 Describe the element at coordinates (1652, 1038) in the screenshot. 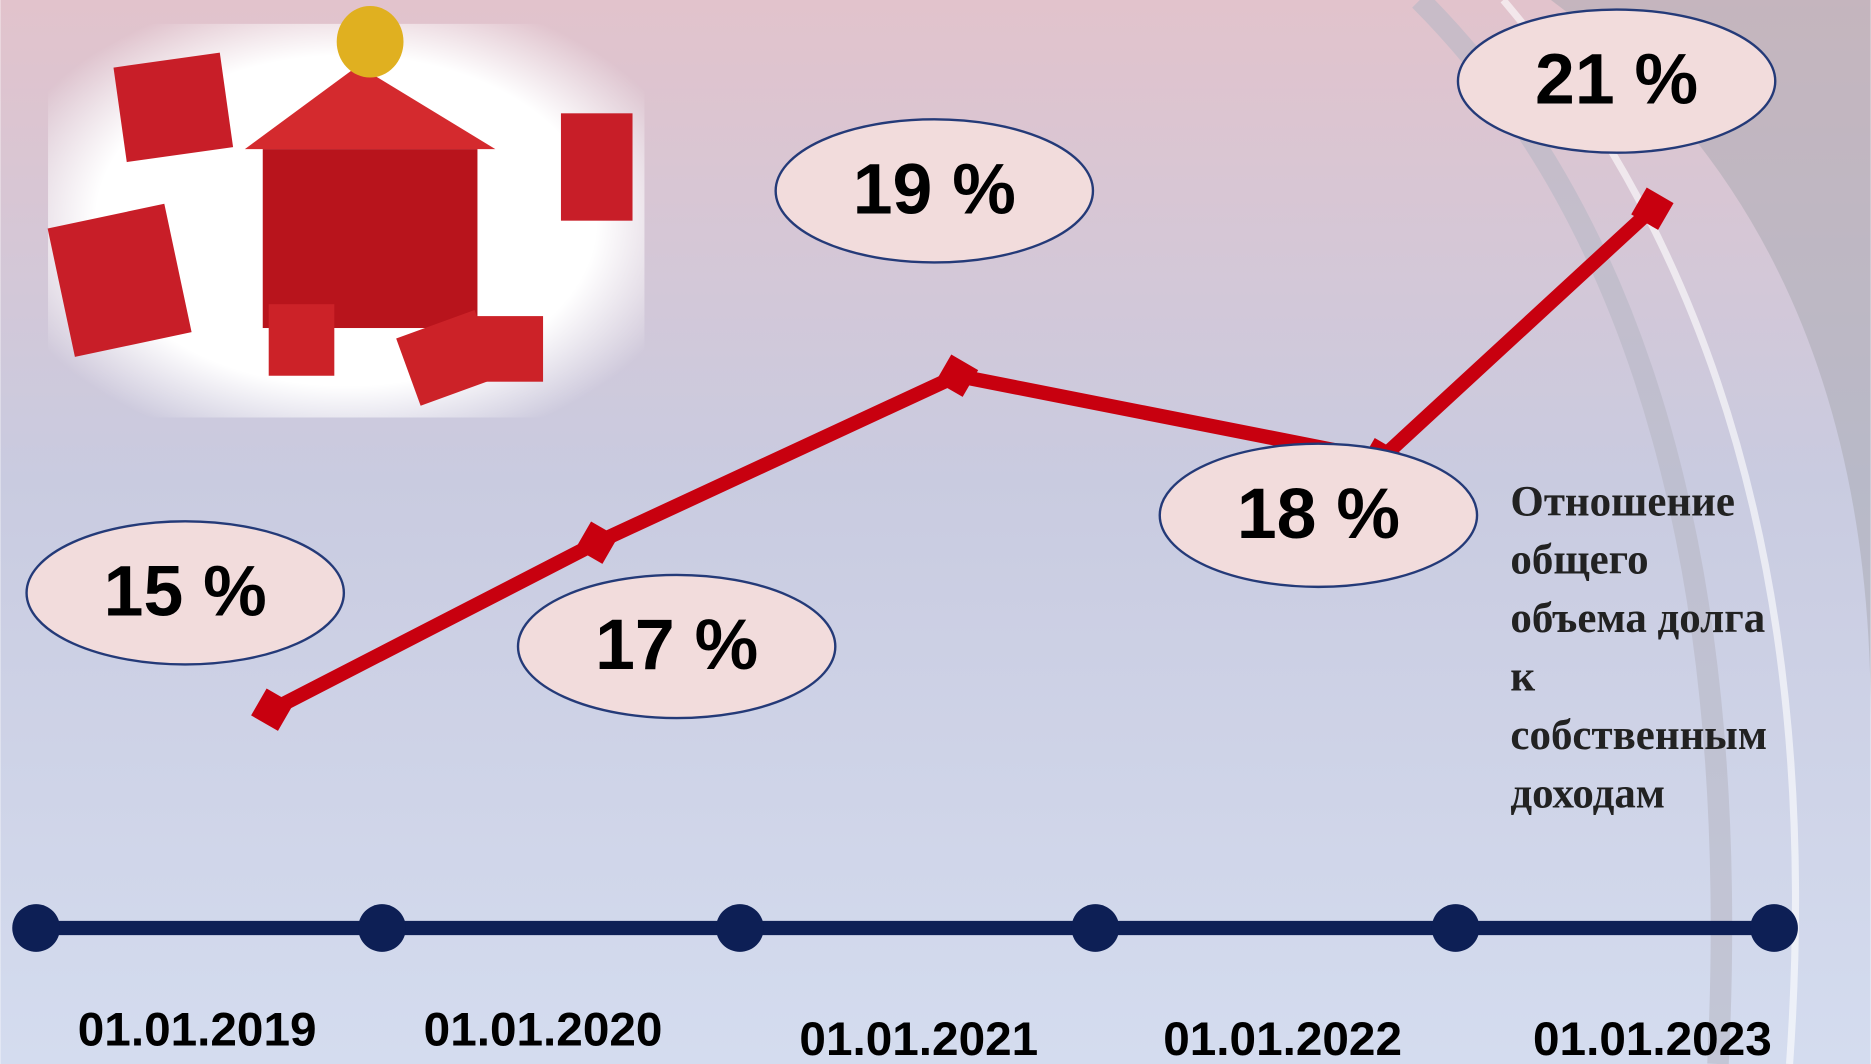

I see `x-tick-label: 01.01.2023` at that location.